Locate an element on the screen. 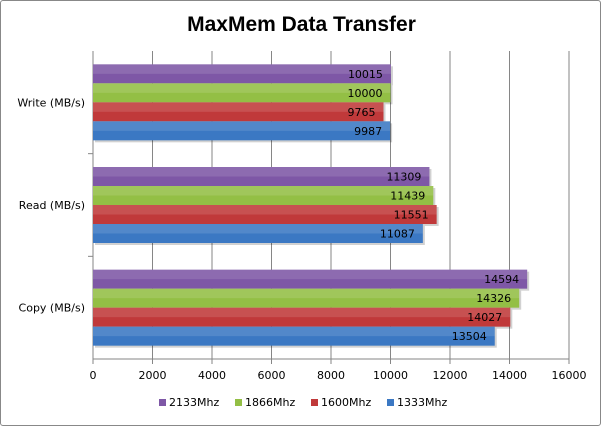 This screenshot has width=601, height=427. legend-label: 2133Mhz is located at coordinates (194, 402).